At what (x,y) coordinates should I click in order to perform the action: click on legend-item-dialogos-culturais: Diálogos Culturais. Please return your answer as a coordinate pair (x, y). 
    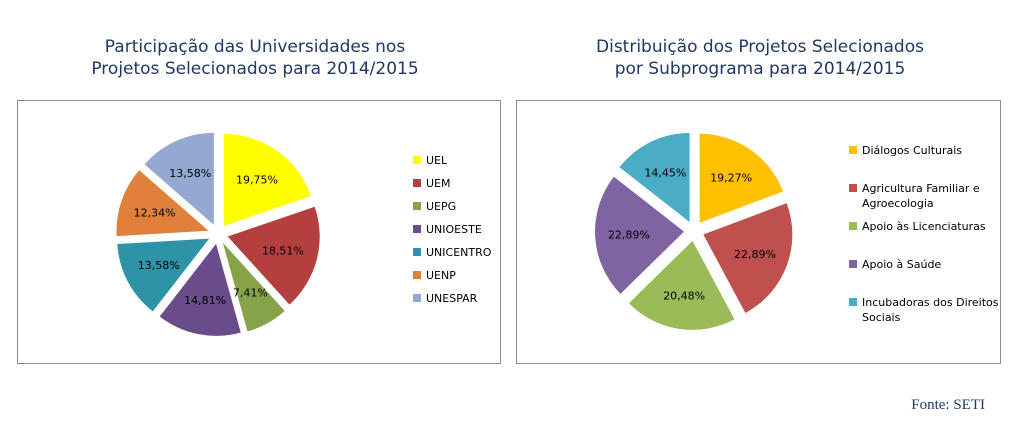
    Looking at the image, I should click on (929, 150).